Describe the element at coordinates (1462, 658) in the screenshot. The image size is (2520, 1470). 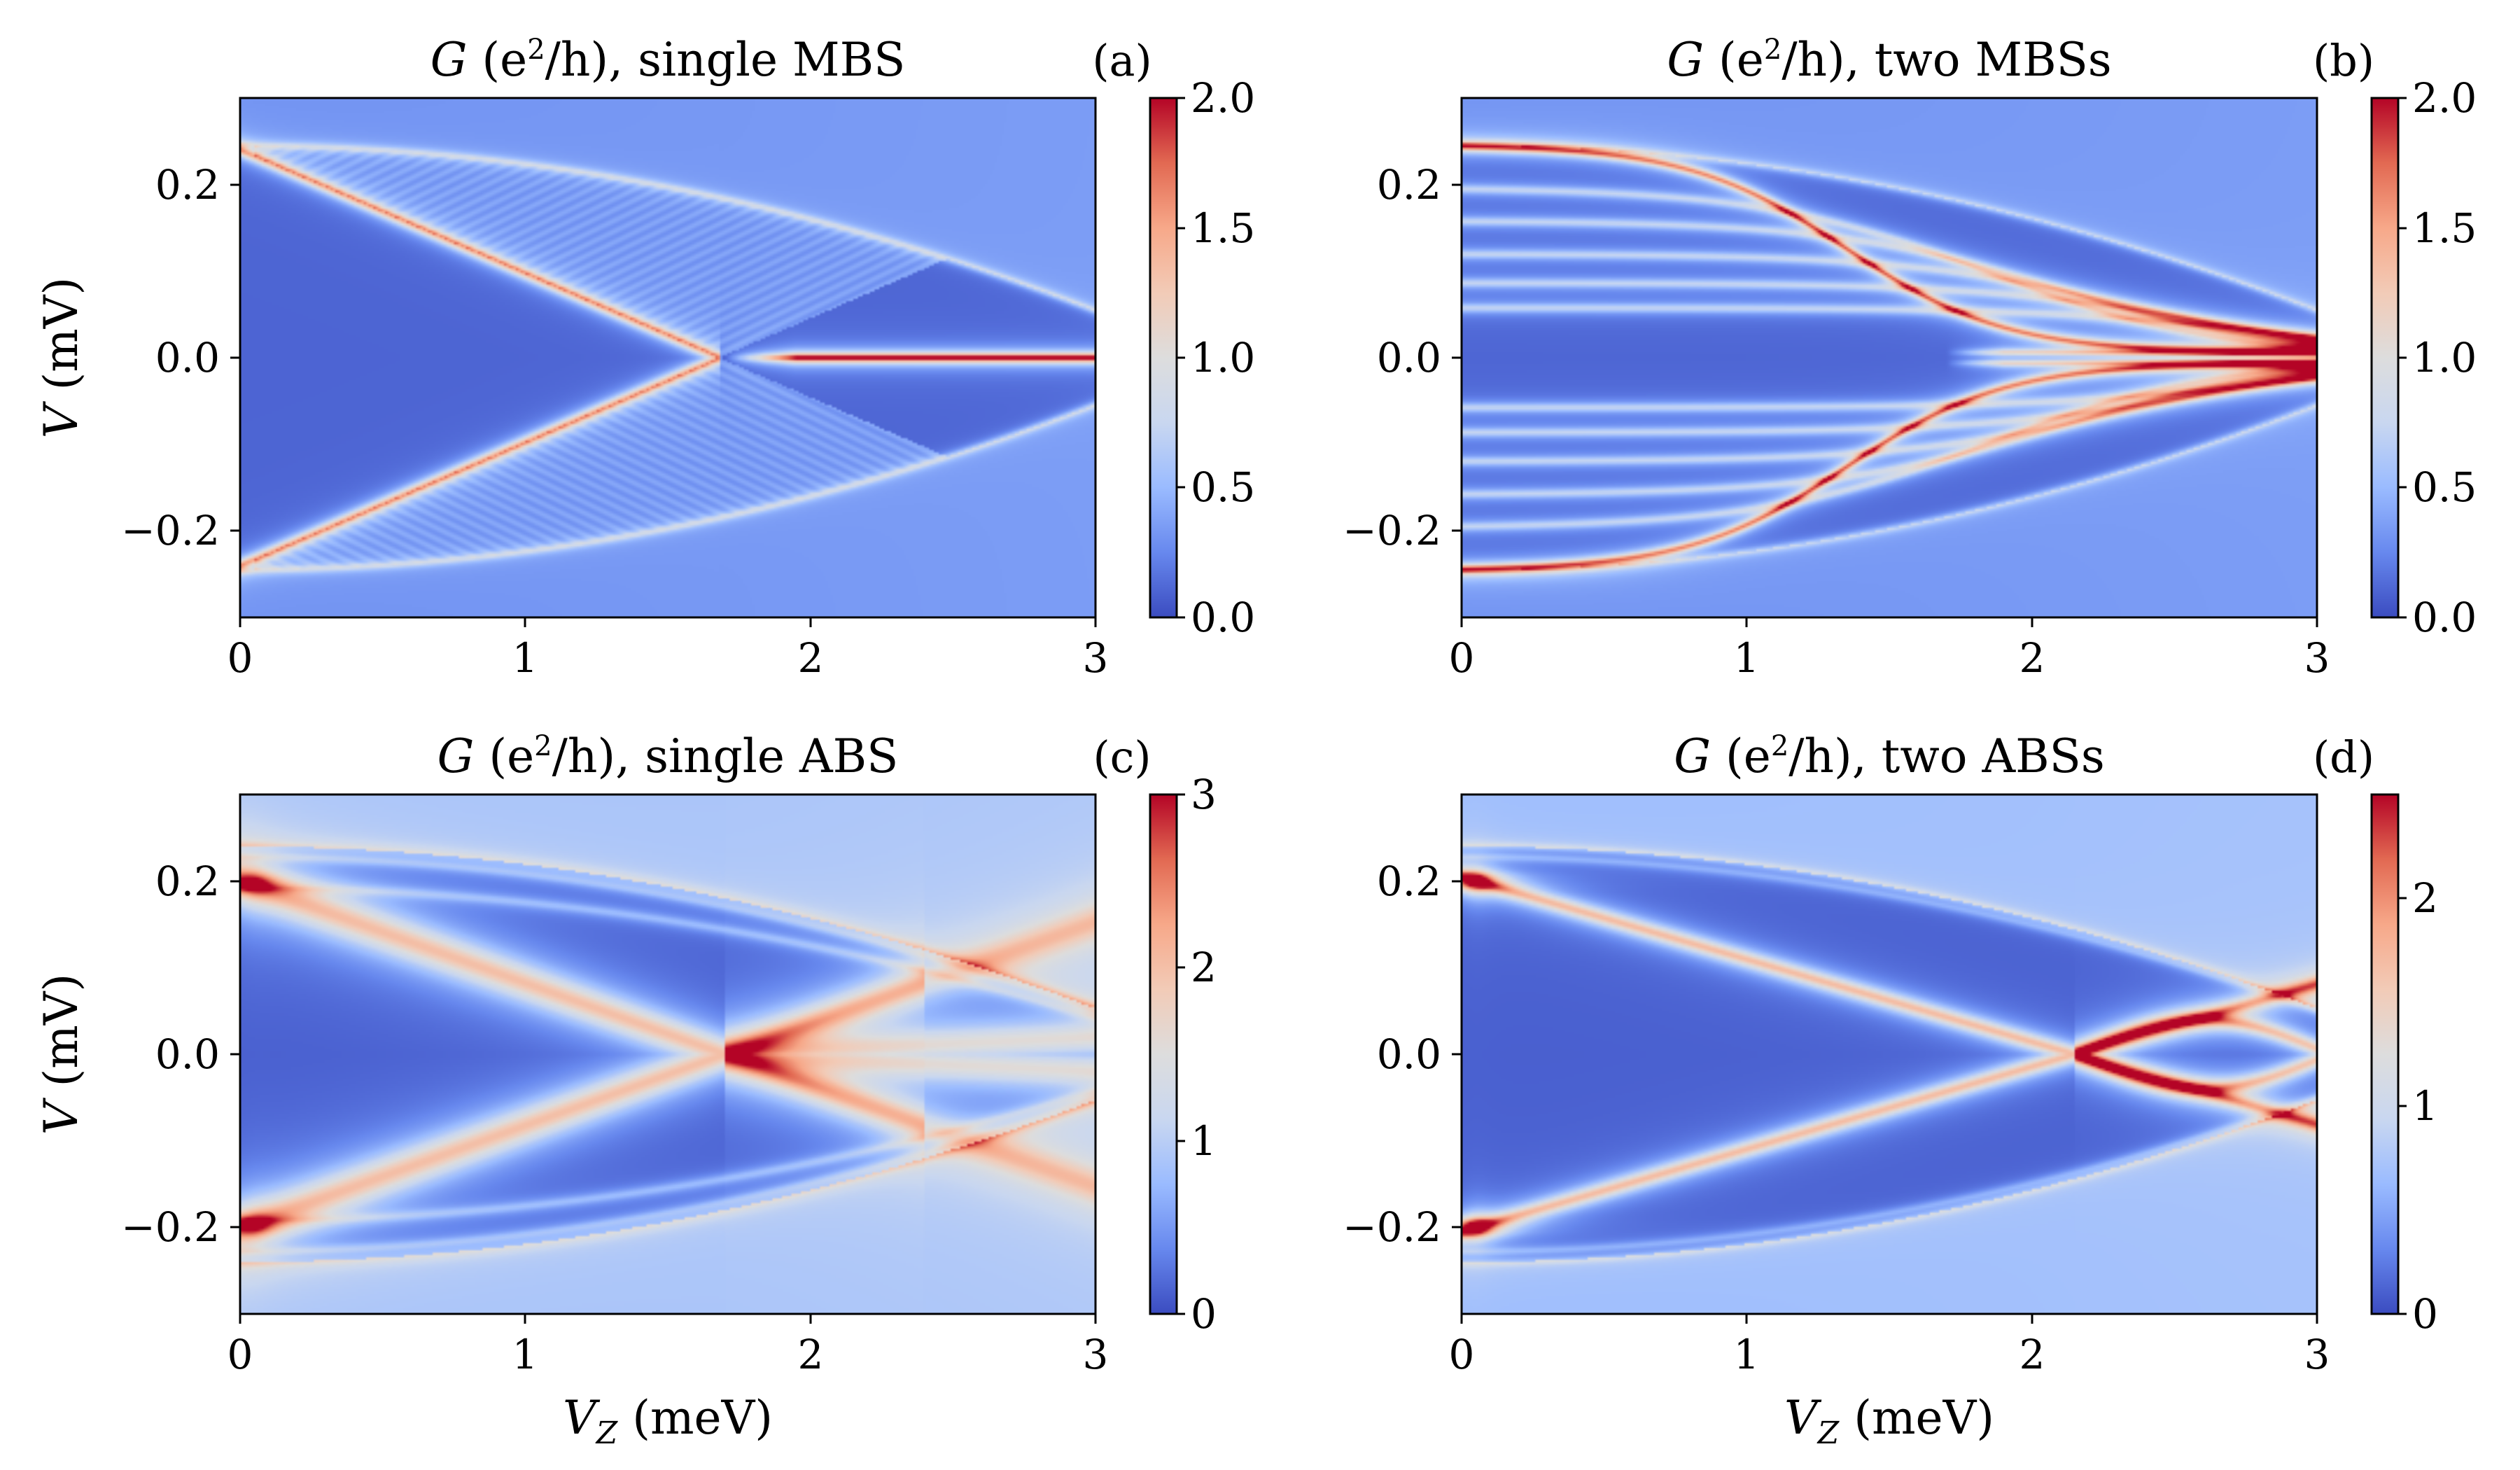
I see `x-tick-label-b-0: 0` at that location.